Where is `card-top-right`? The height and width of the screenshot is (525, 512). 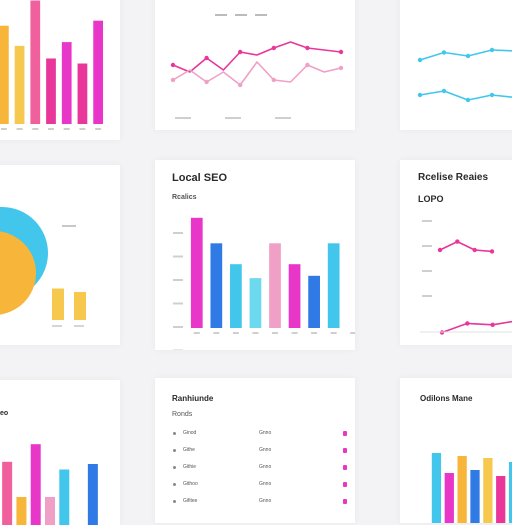 card-top-right is located at coordinates (456, 65).